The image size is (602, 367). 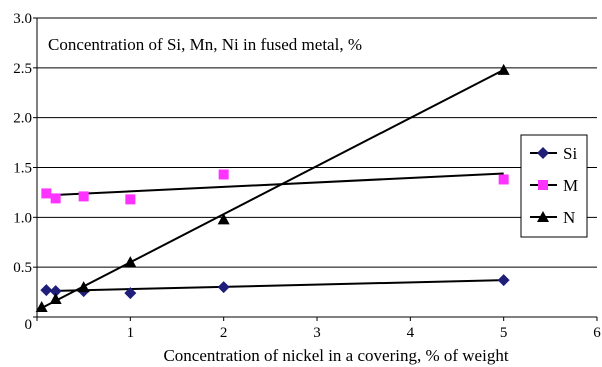 I want to click on legend-label-n: N, so click(x=569, y=217).